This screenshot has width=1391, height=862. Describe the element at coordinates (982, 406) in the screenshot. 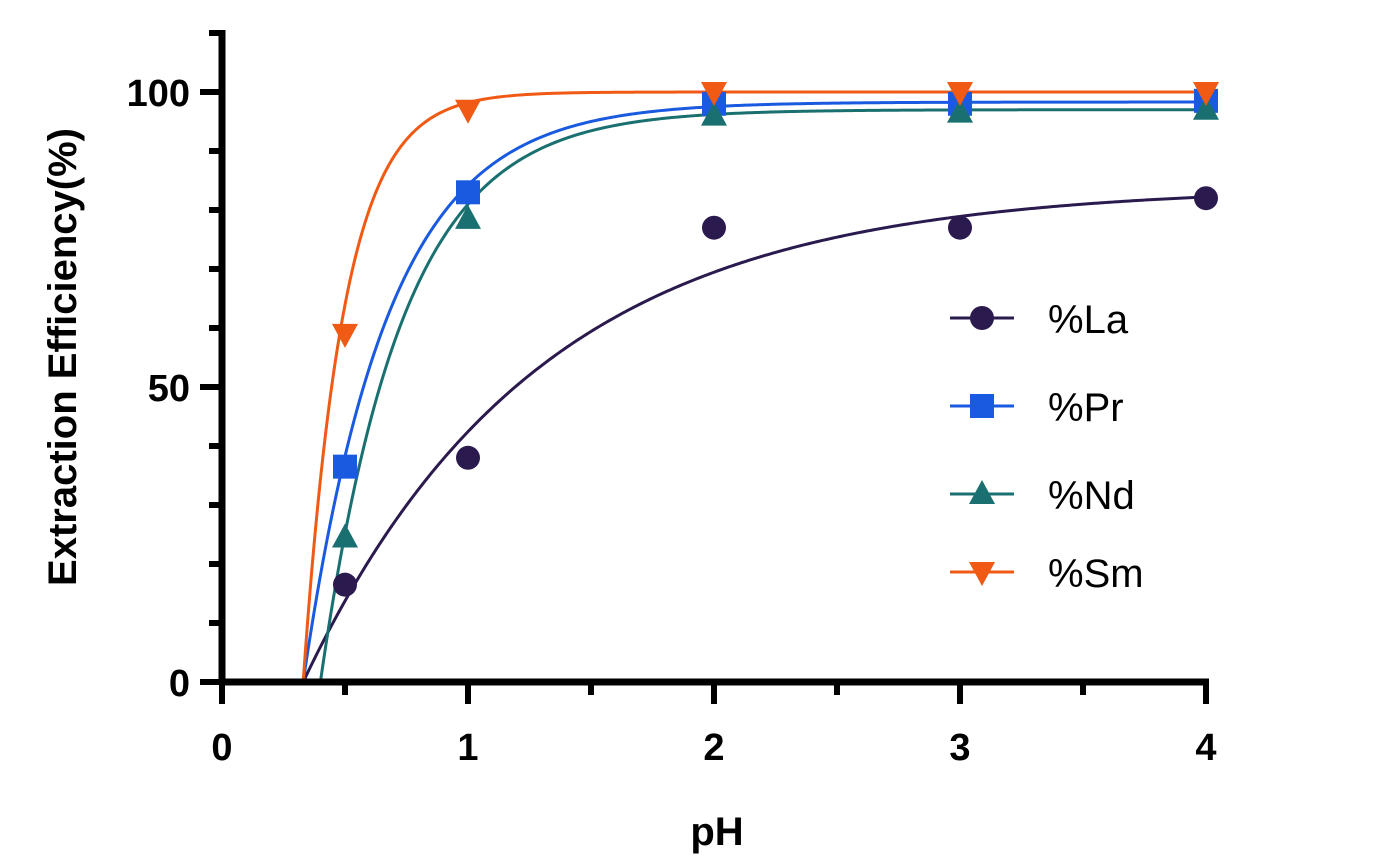

I see `legend-marker-pr` at that location.